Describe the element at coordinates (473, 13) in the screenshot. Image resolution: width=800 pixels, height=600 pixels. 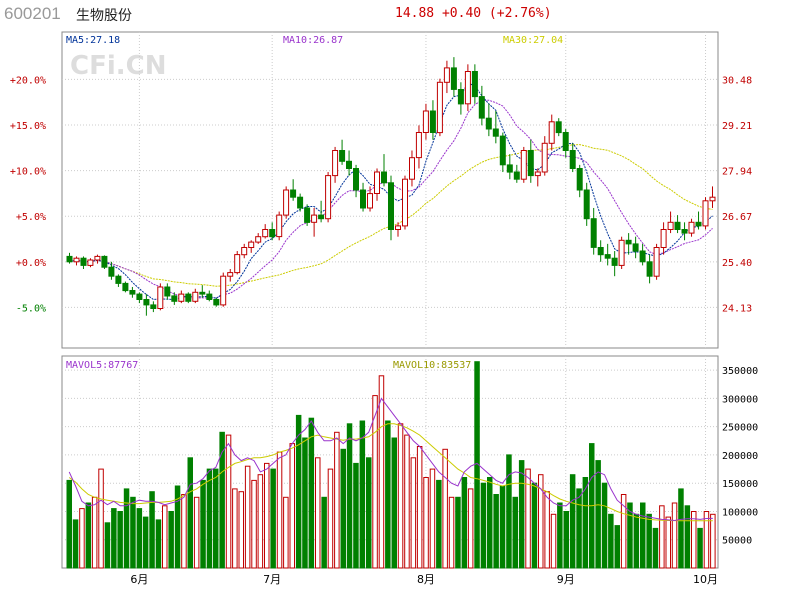
I see `price-quote: 14.88 +0.40 (+2.76%)` at that location.